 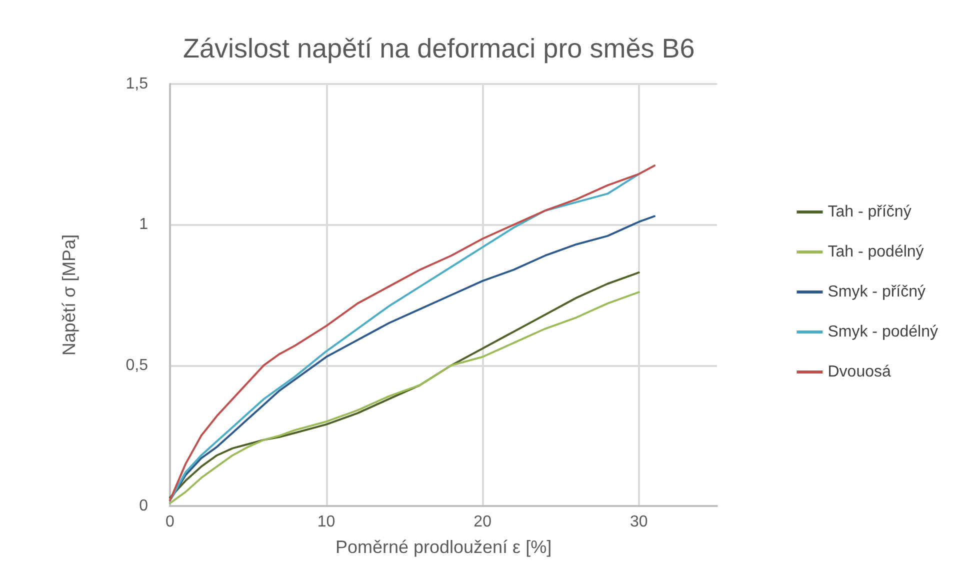 What do you see at coordinates (143, 225) in the screenshot?
I see `y-tick-label: 1` at bounding box center [143, 225].